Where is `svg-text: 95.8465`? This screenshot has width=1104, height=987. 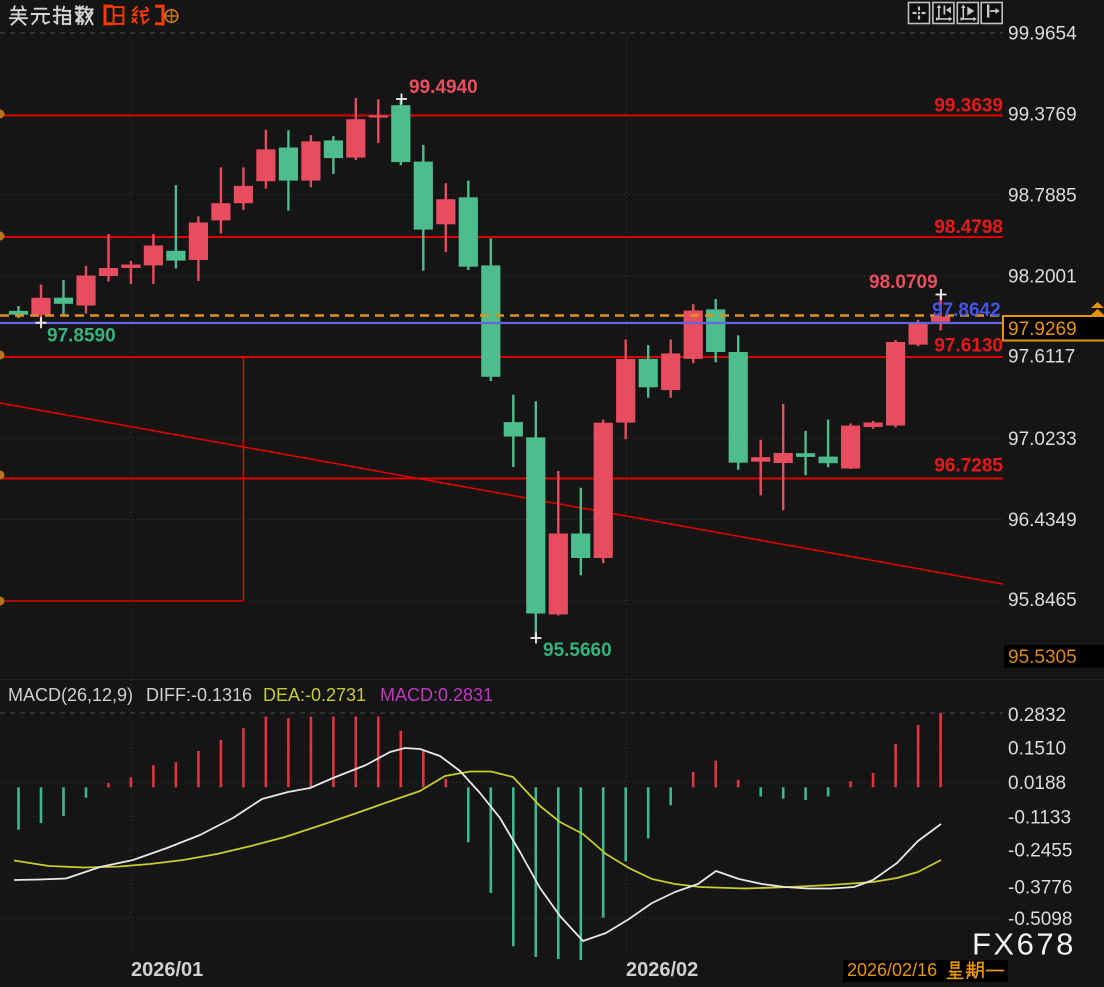
svg-text: 95.8465 is located at coordinates (1042, 600).